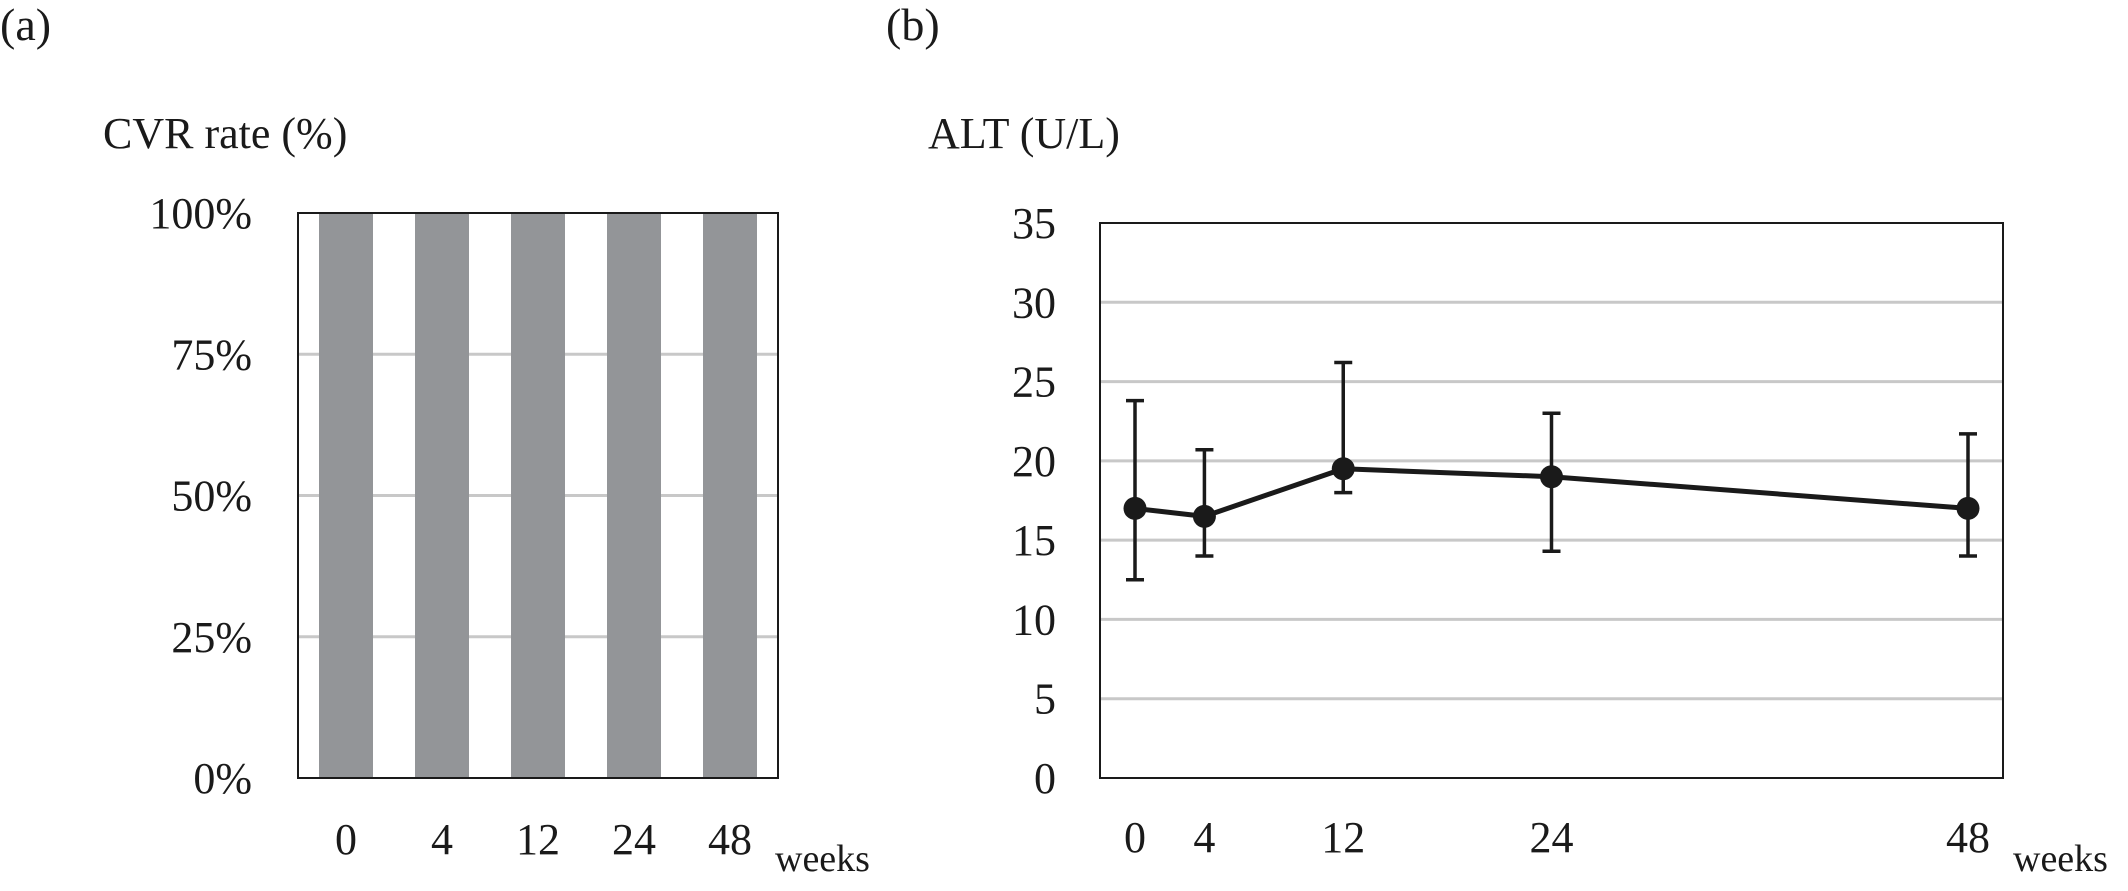  What do you see at coordinates (1034, 501) in the screenshot?
I see `panel-b-y-tick-labels: 0 5 10 15 20 25 30 35` at bounding box center [1034, 501].